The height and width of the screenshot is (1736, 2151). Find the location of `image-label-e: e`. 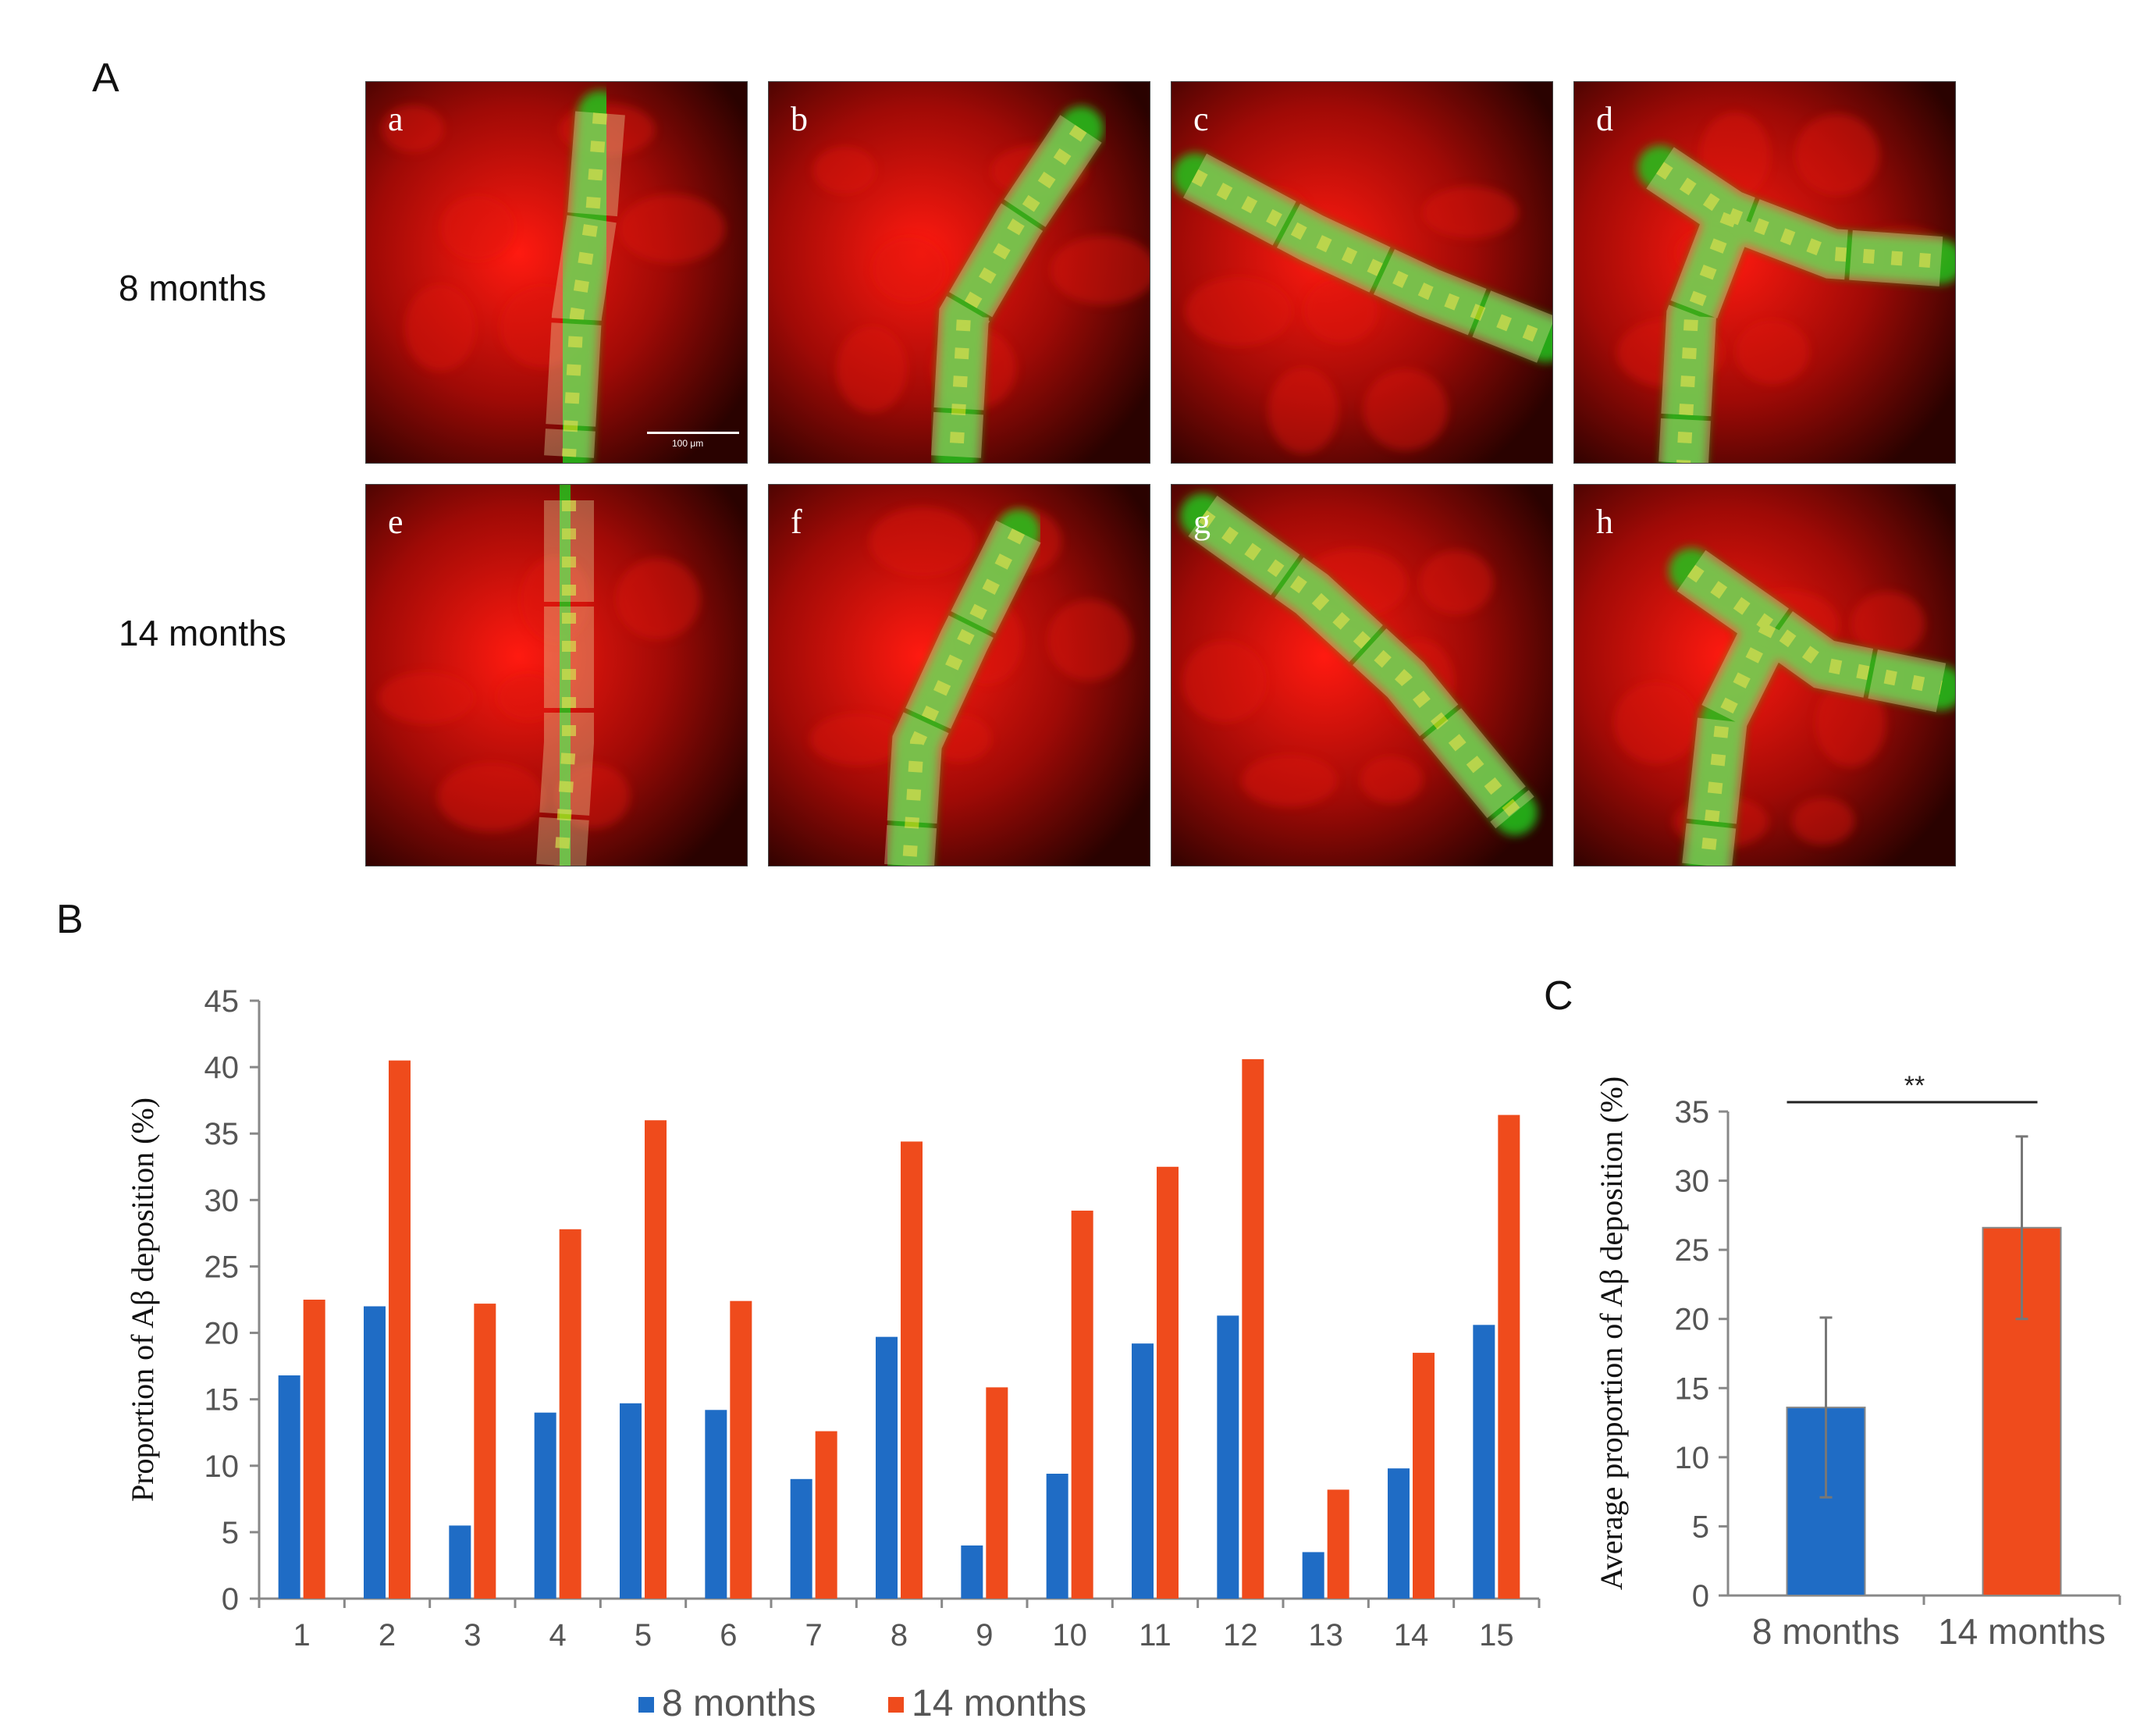

image-label-e: e is located at coordinates (396, 522).